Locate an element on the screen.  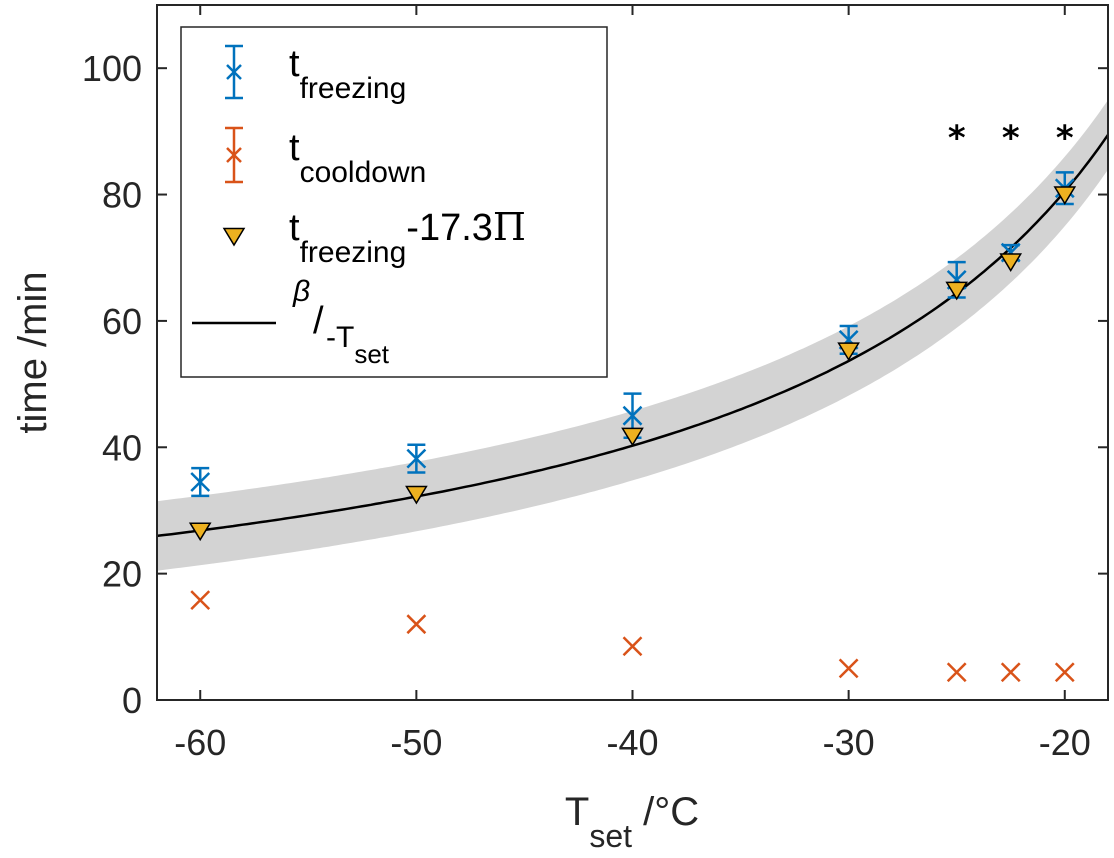
legend-label-cooldown-sub: cooldown is located at coordinates (363, 172).